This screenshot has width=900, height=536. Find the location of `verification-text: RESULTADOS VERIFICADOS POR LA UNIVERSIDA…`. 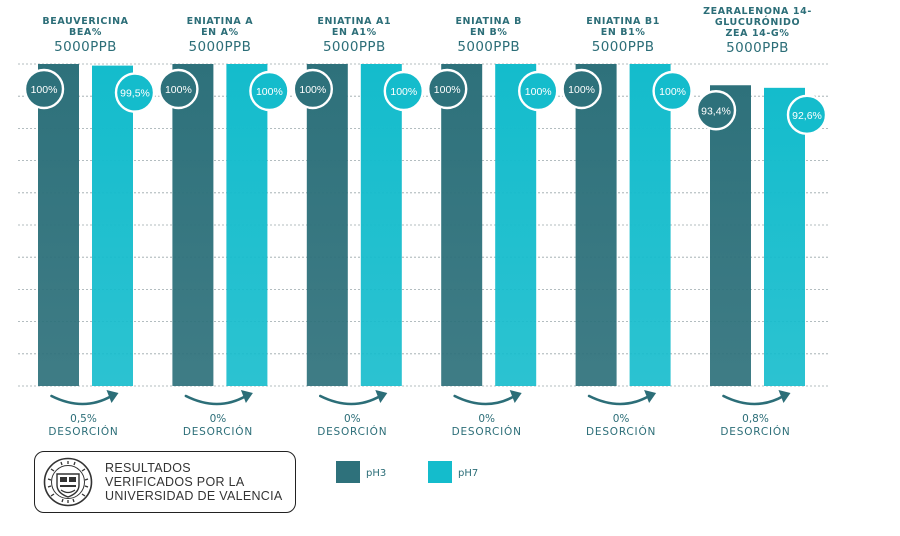

verification-text: RESULTADOS VERIFICADOS POR LA UNIVERSIDA… is located at coordinates (198, 482).